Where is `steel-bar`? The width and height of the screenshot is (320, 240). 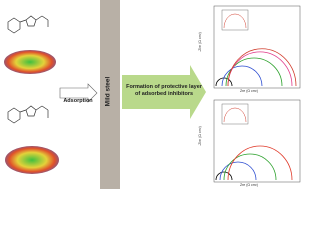 steel-bar is located at coordinates (110, 94).